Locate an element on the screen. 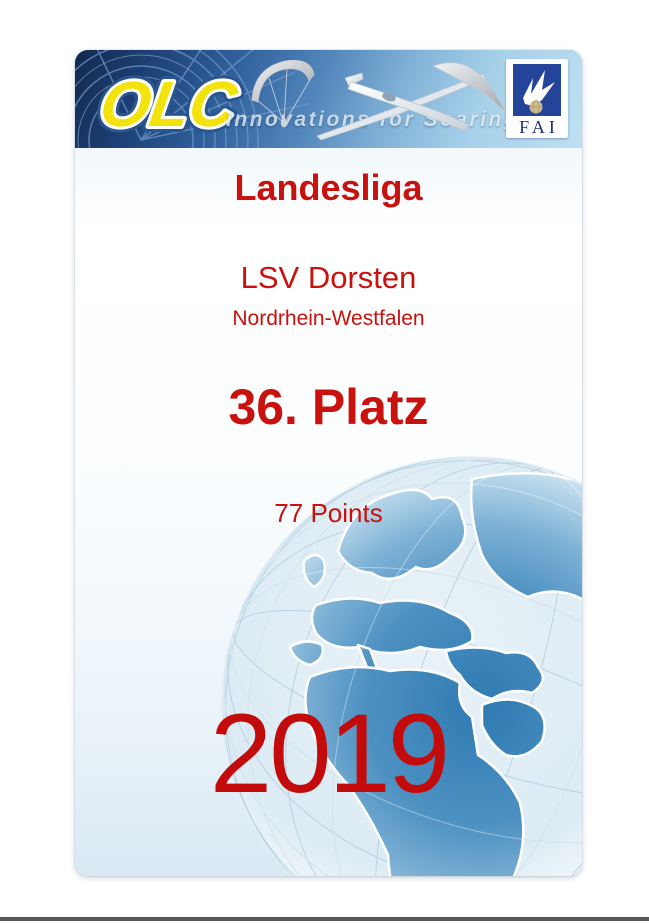 Image resolution: width=649 pixels, height=923 pixels. paraglider-icon is located at coordinates (283, 93).